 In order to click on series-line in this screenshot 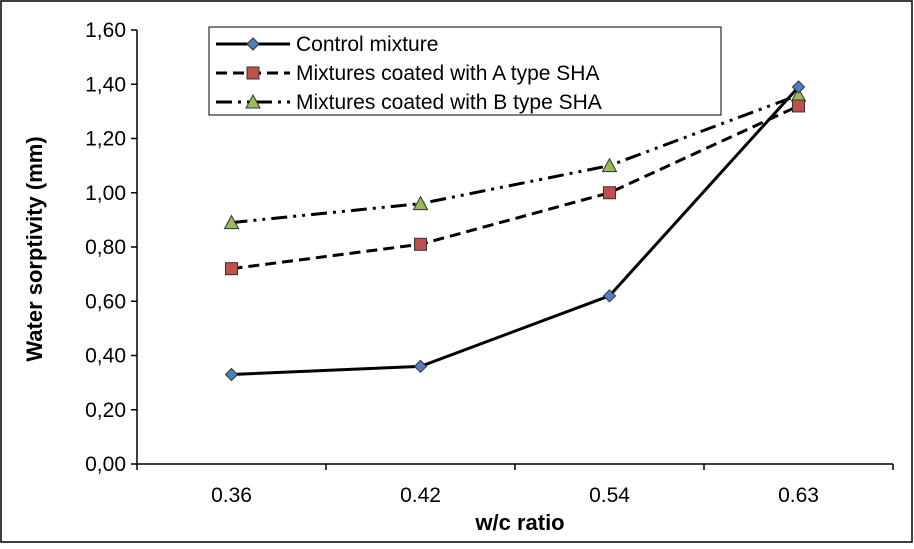, I will do `click(515, 159)`.